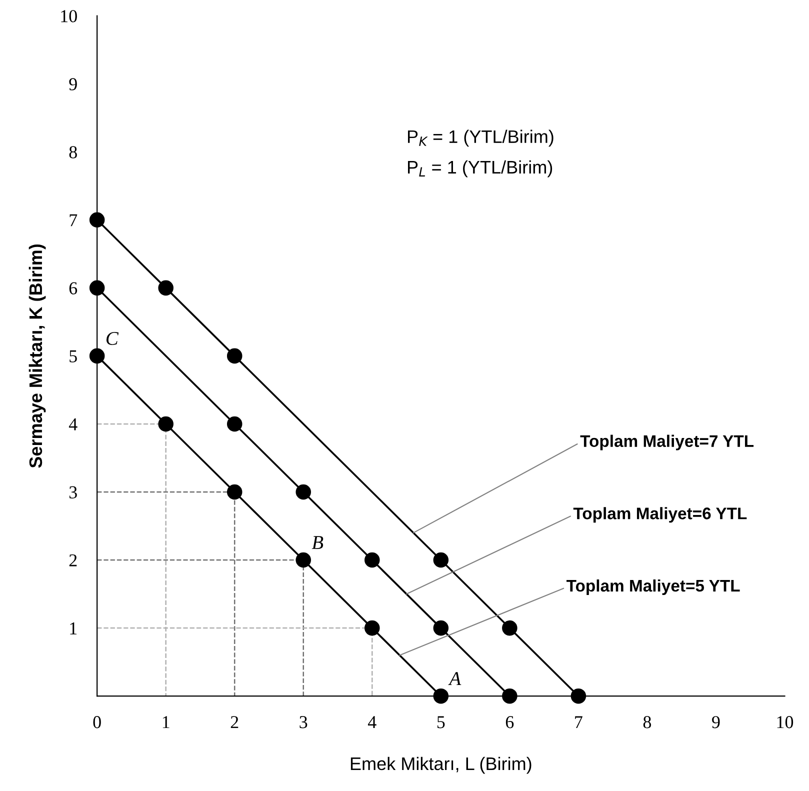 This screenshot has width=809, height=791. I want to click on x-tick-label: 9, so click(716, 722).